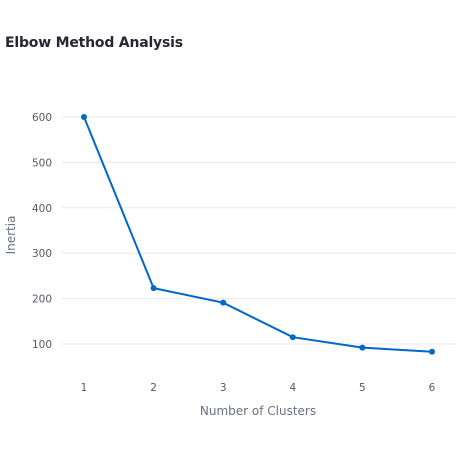 This screenshot has height=450, width=456. I want to click on y-tick-label: 300, so click(42, 254).